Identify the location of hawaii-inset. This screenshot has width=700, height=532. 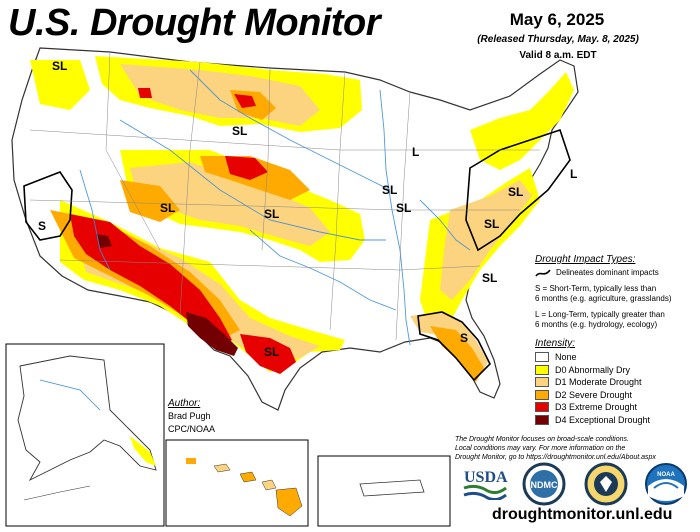
(237, 483).